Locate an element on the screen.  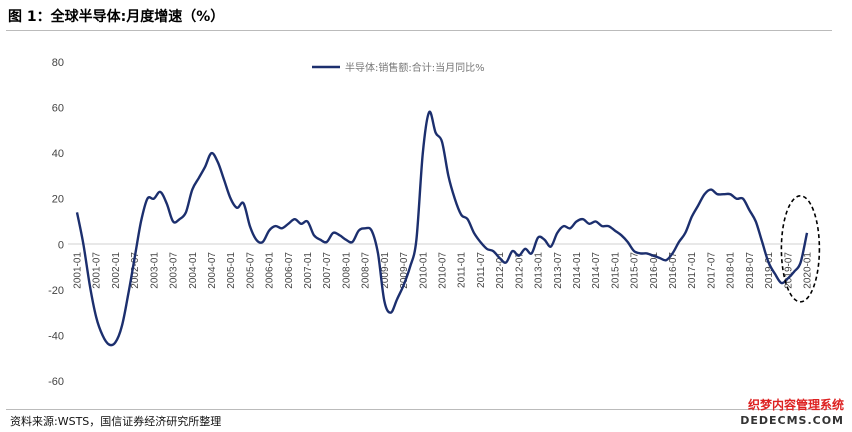
watermark-text: 织梦内容管理系统 is located at coordinates (795, 405).